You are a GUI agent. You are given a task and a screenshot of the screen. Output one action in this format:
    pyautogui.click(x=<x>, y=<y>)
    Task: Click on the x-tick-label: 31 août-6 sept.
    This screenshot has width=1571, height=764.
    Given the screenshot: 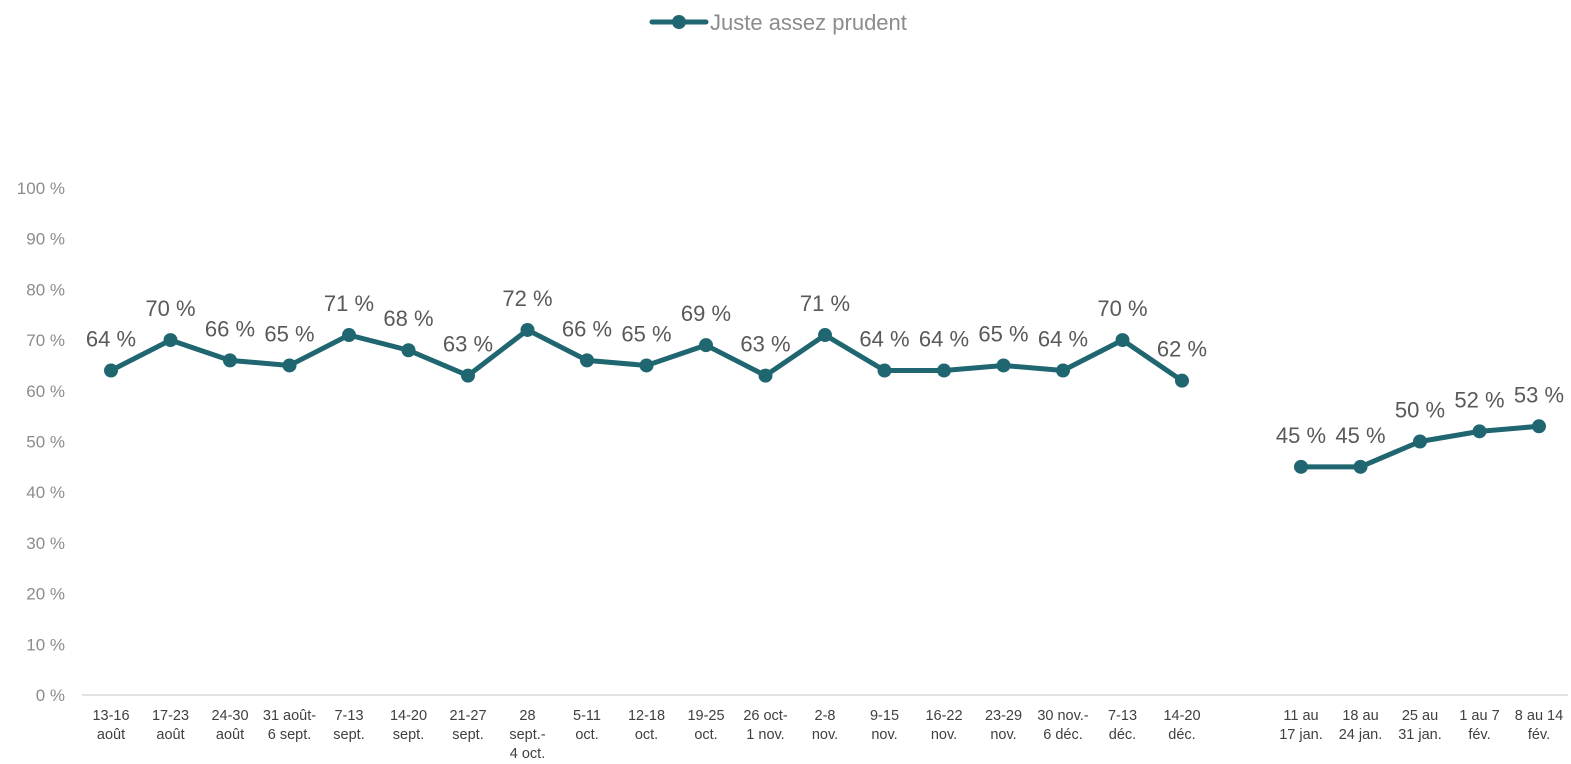 What is the action you would take?
    pyautogui.click(x=289, y=725)
    